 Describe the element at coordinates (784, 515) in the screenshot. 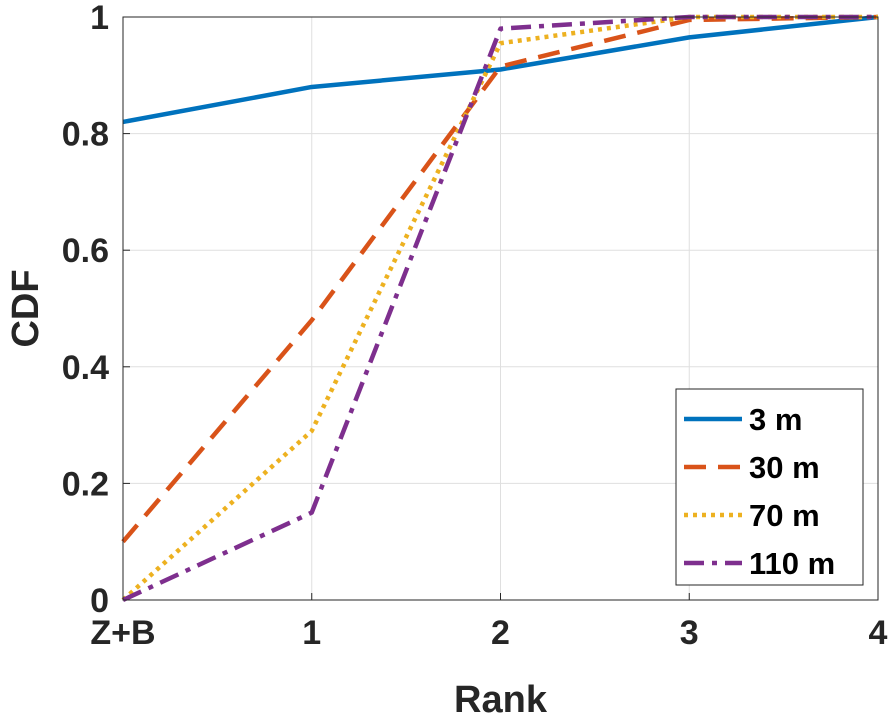

I see `legend-label: 70 m` at that location.